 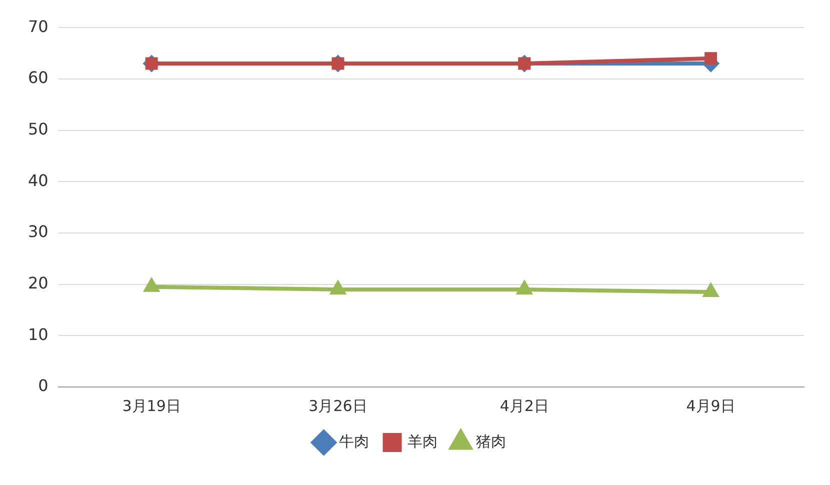 What do you see at coordinates (711, 405) in the screenshot?
I see `x-tick-label: 4月9日` at bounding box center [711, 405].